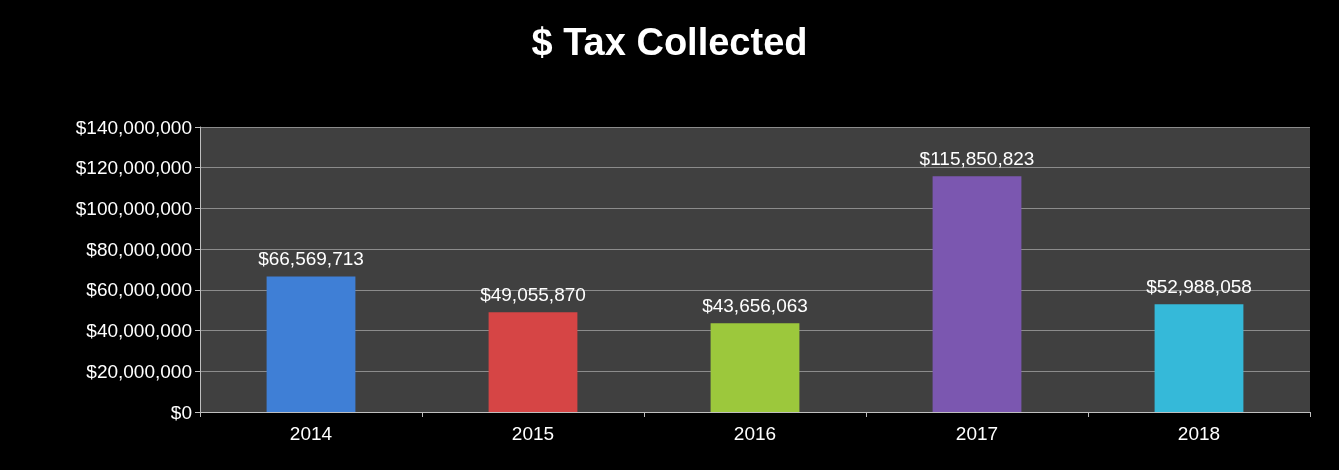 This screenshot has width=1339, height=470. Describe the element at coordinates (139, 249) in the screenshot. I see `y-tick-label: $80,000,000` at that location.